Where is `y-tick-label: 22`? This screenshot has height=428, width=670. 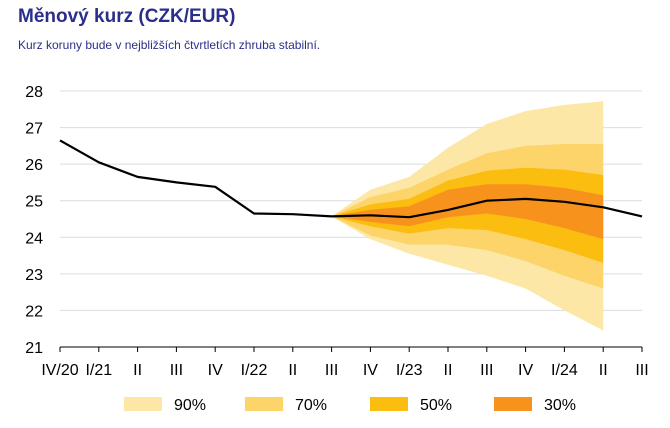
y-tick-label: 22 is located at coordinates (34, 311).